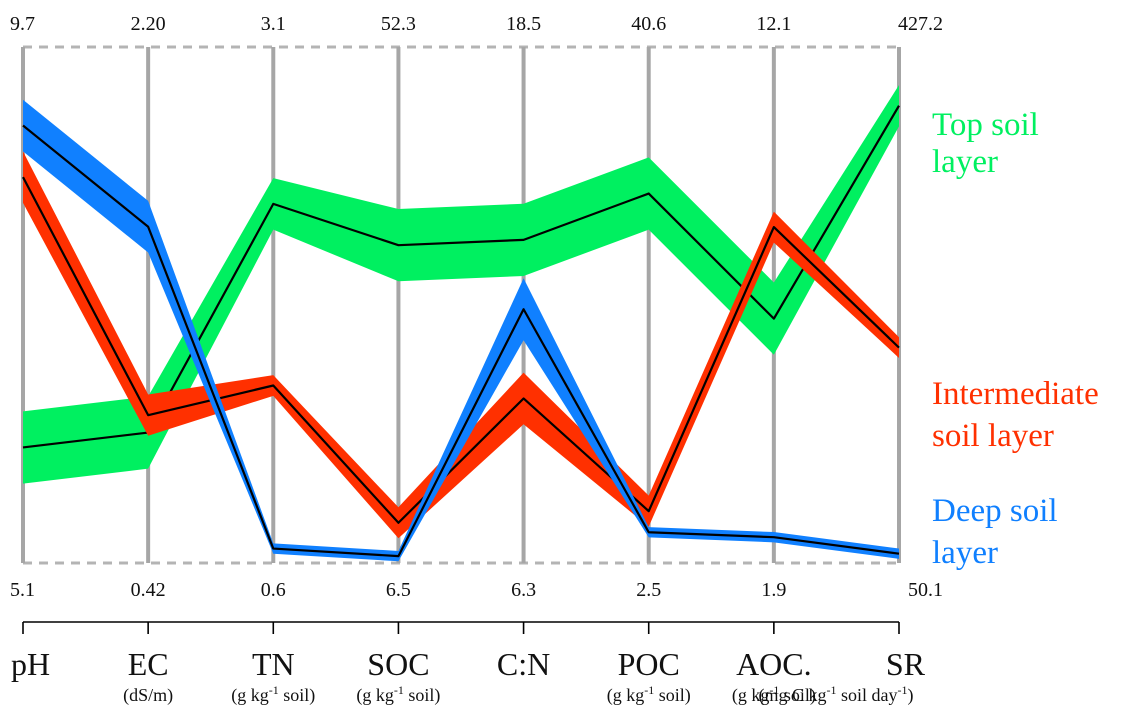 This screenshot has width=1123, height=715. I want to click on axis-name-poc: POC, so click(649, 664).